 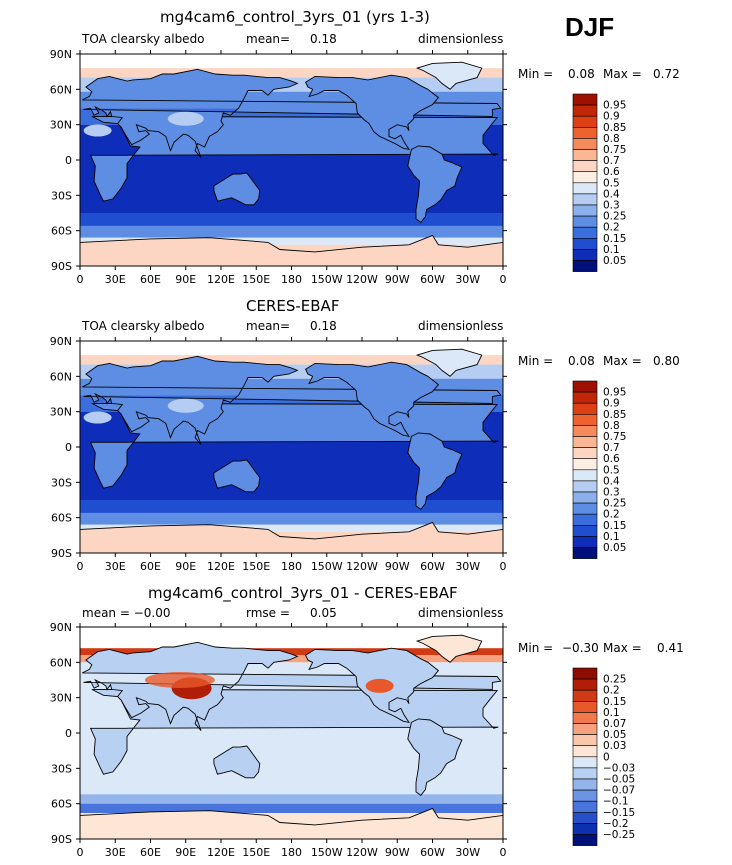 I want to click on lon-tick-label: 30E, so click(x=115, y=279).